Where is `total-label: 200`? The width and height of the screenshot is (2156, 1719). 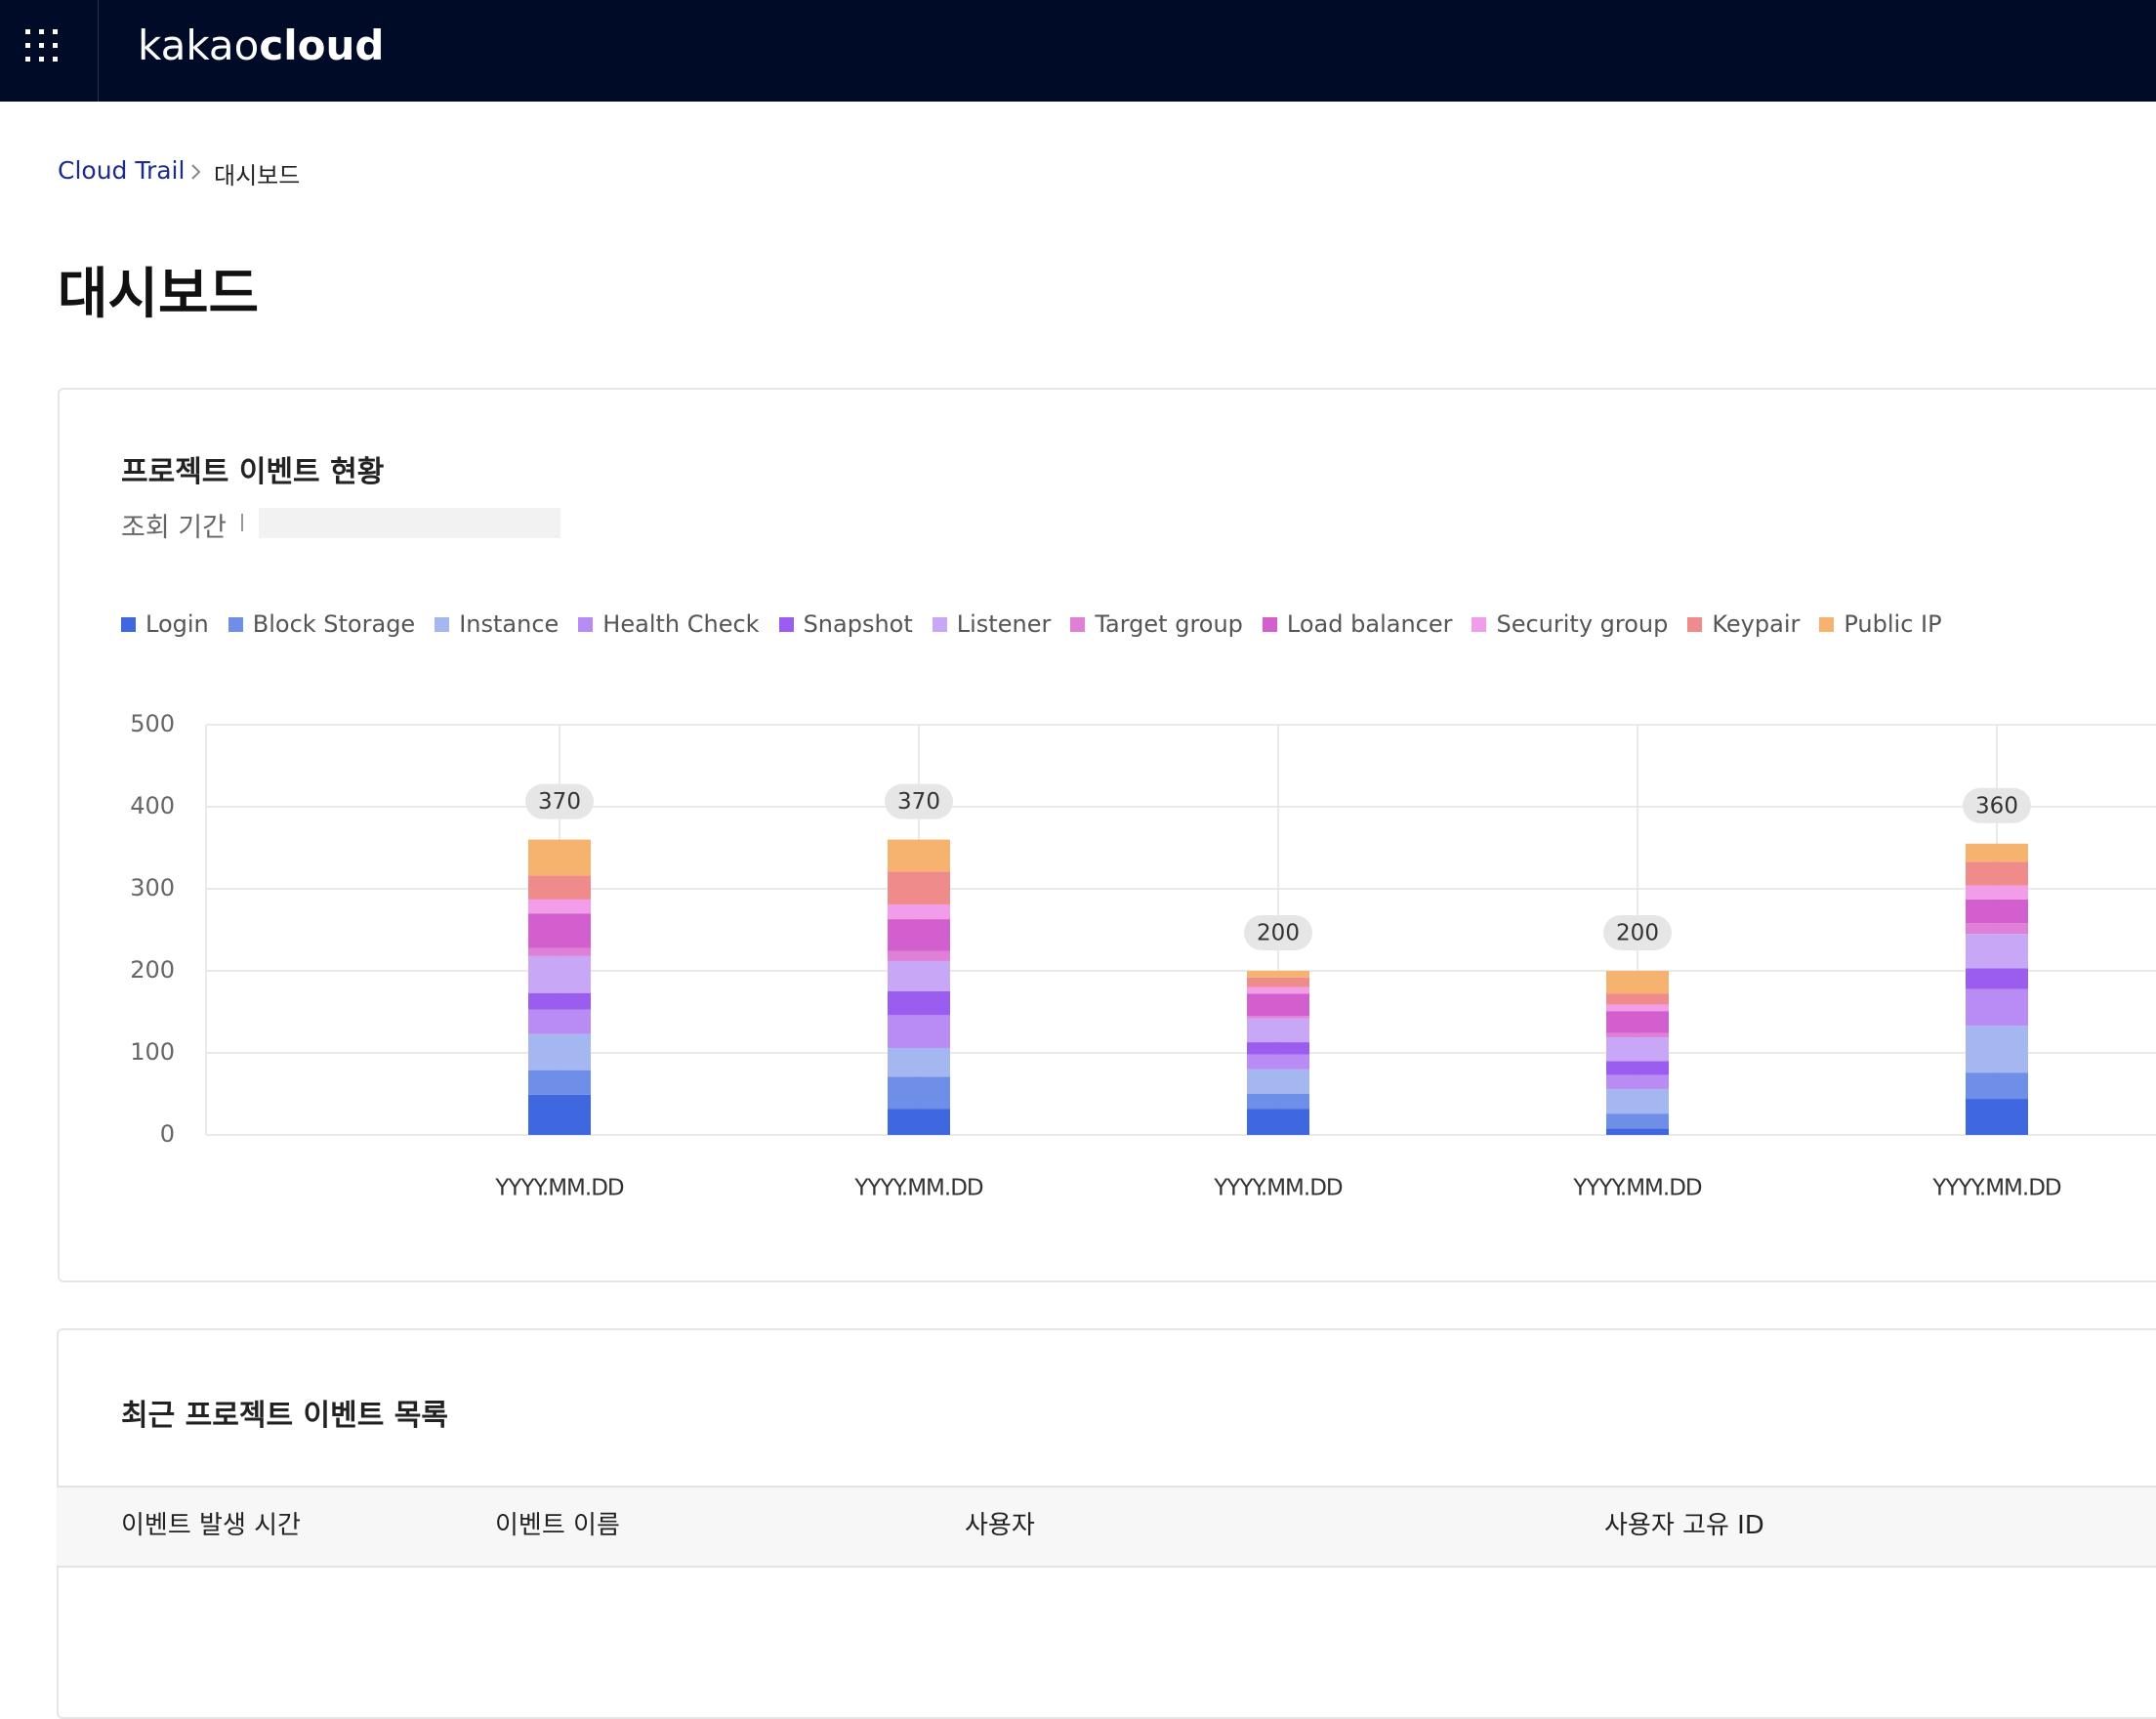 total-label: 200 is located at coordinates (1637, 933).